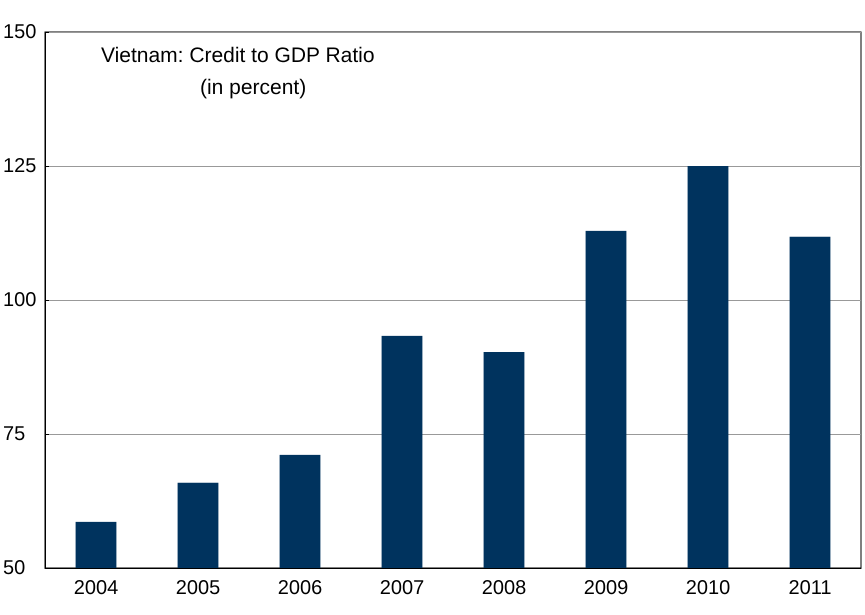  What do you see at coordinates (402, 588) in the screenshot?
I see `x-tick-label: 2007` at bounding box center [402, 588].